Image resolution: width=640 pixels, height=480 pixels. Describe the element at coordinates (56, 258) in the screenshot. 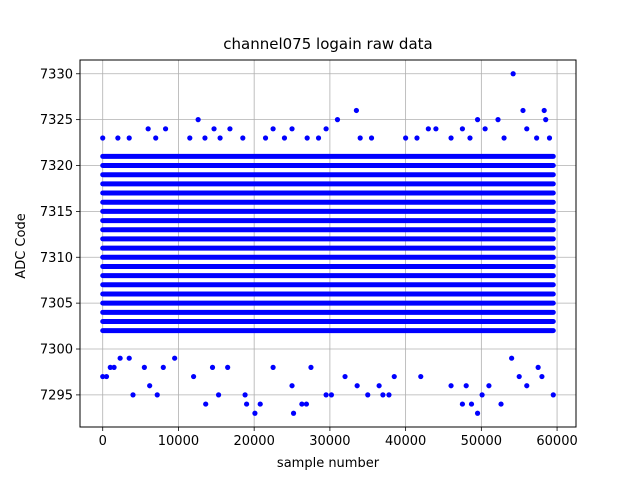

I see `y-tick-label: 7310` at that location.